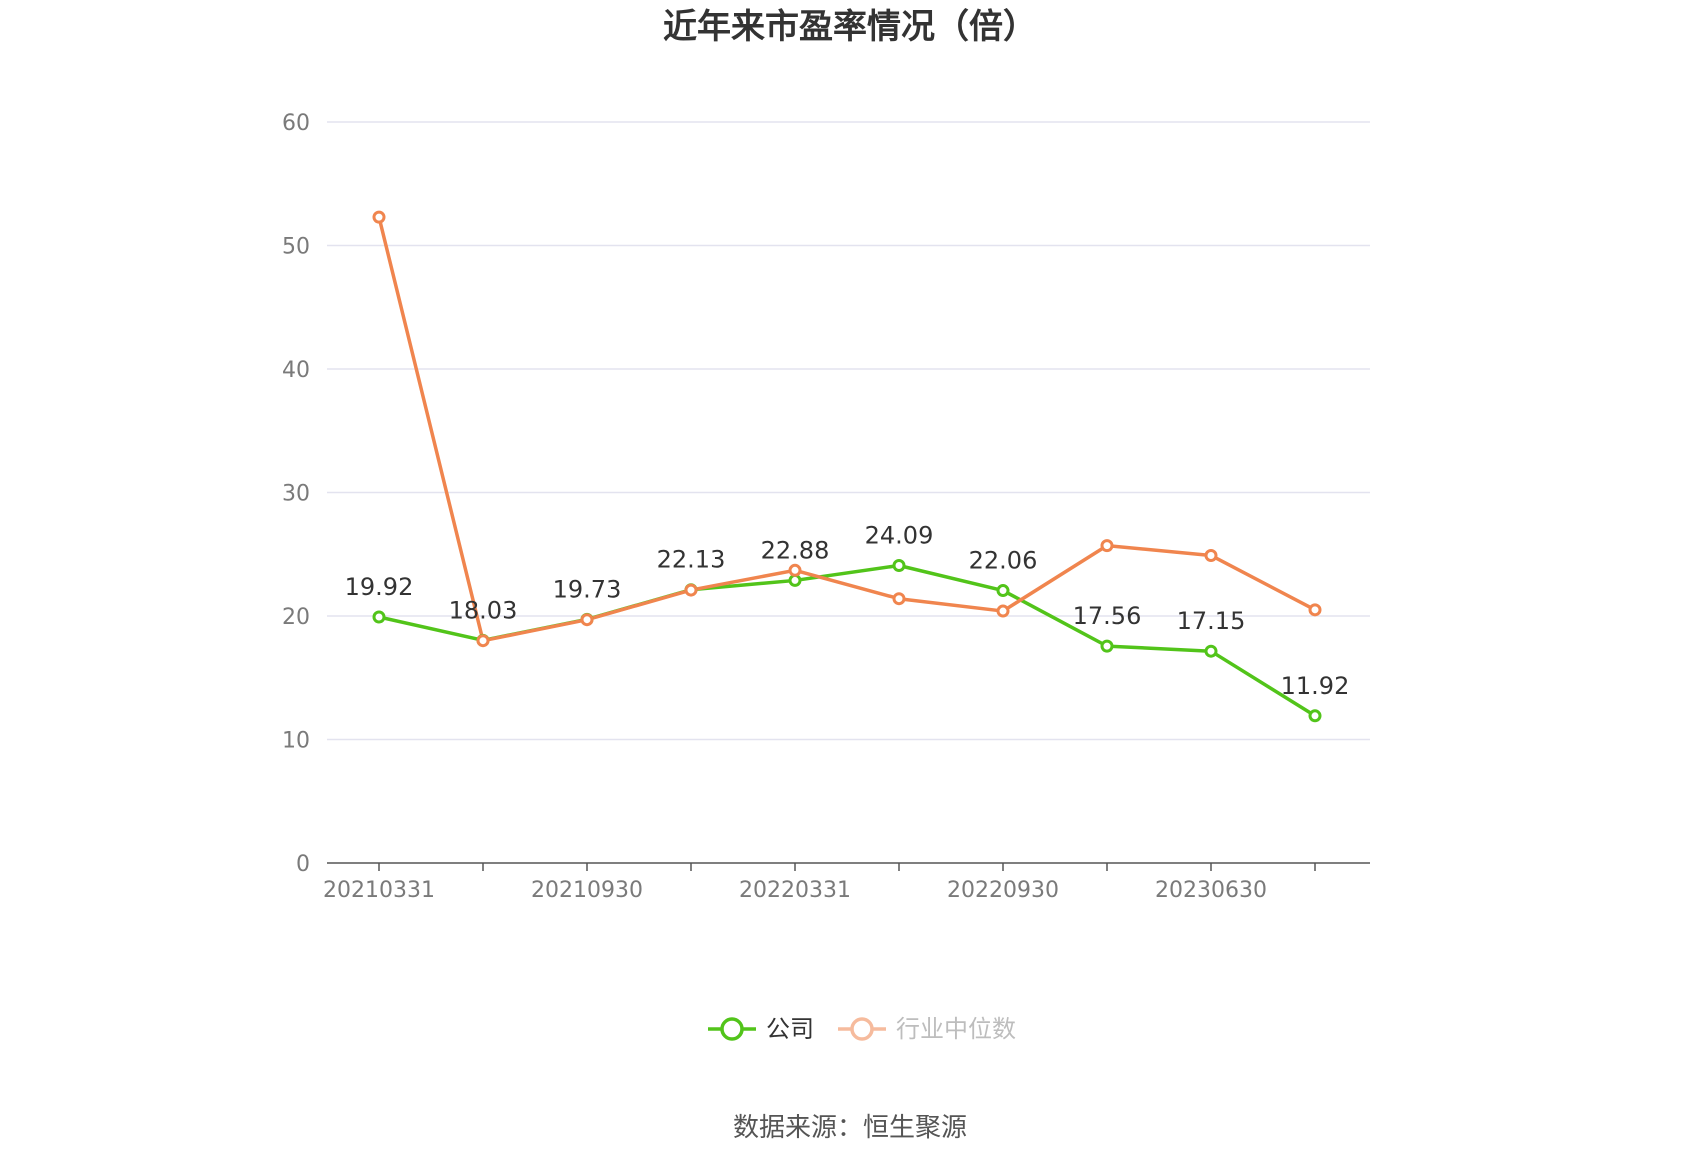 Image resolution: width=1700 pixels, height=1150 pixels. What do you see at coordinates (587, 589) in the screenshot?
I see `data-label: 19.73` at bounding box center [587, 589].